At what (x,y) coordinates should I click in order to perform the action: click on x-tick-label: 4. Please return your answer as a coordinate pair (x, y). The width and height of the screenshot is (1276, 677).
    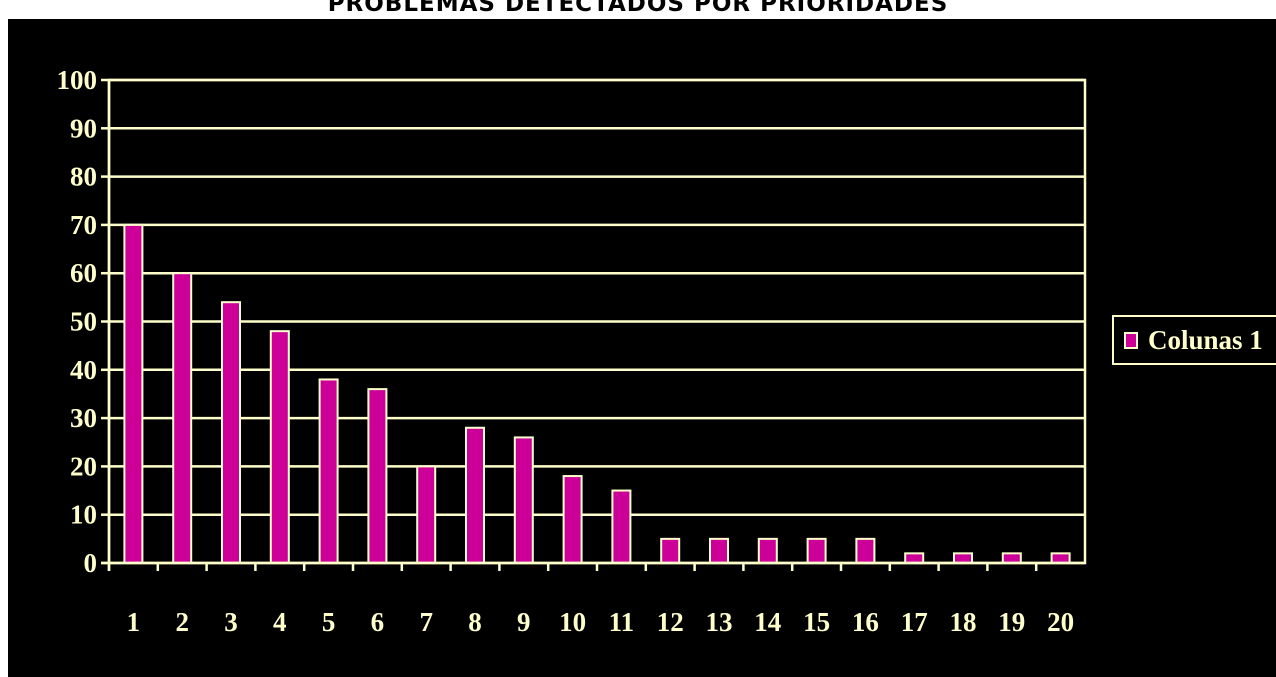
    Looking at the image, I should click on (280, 622).